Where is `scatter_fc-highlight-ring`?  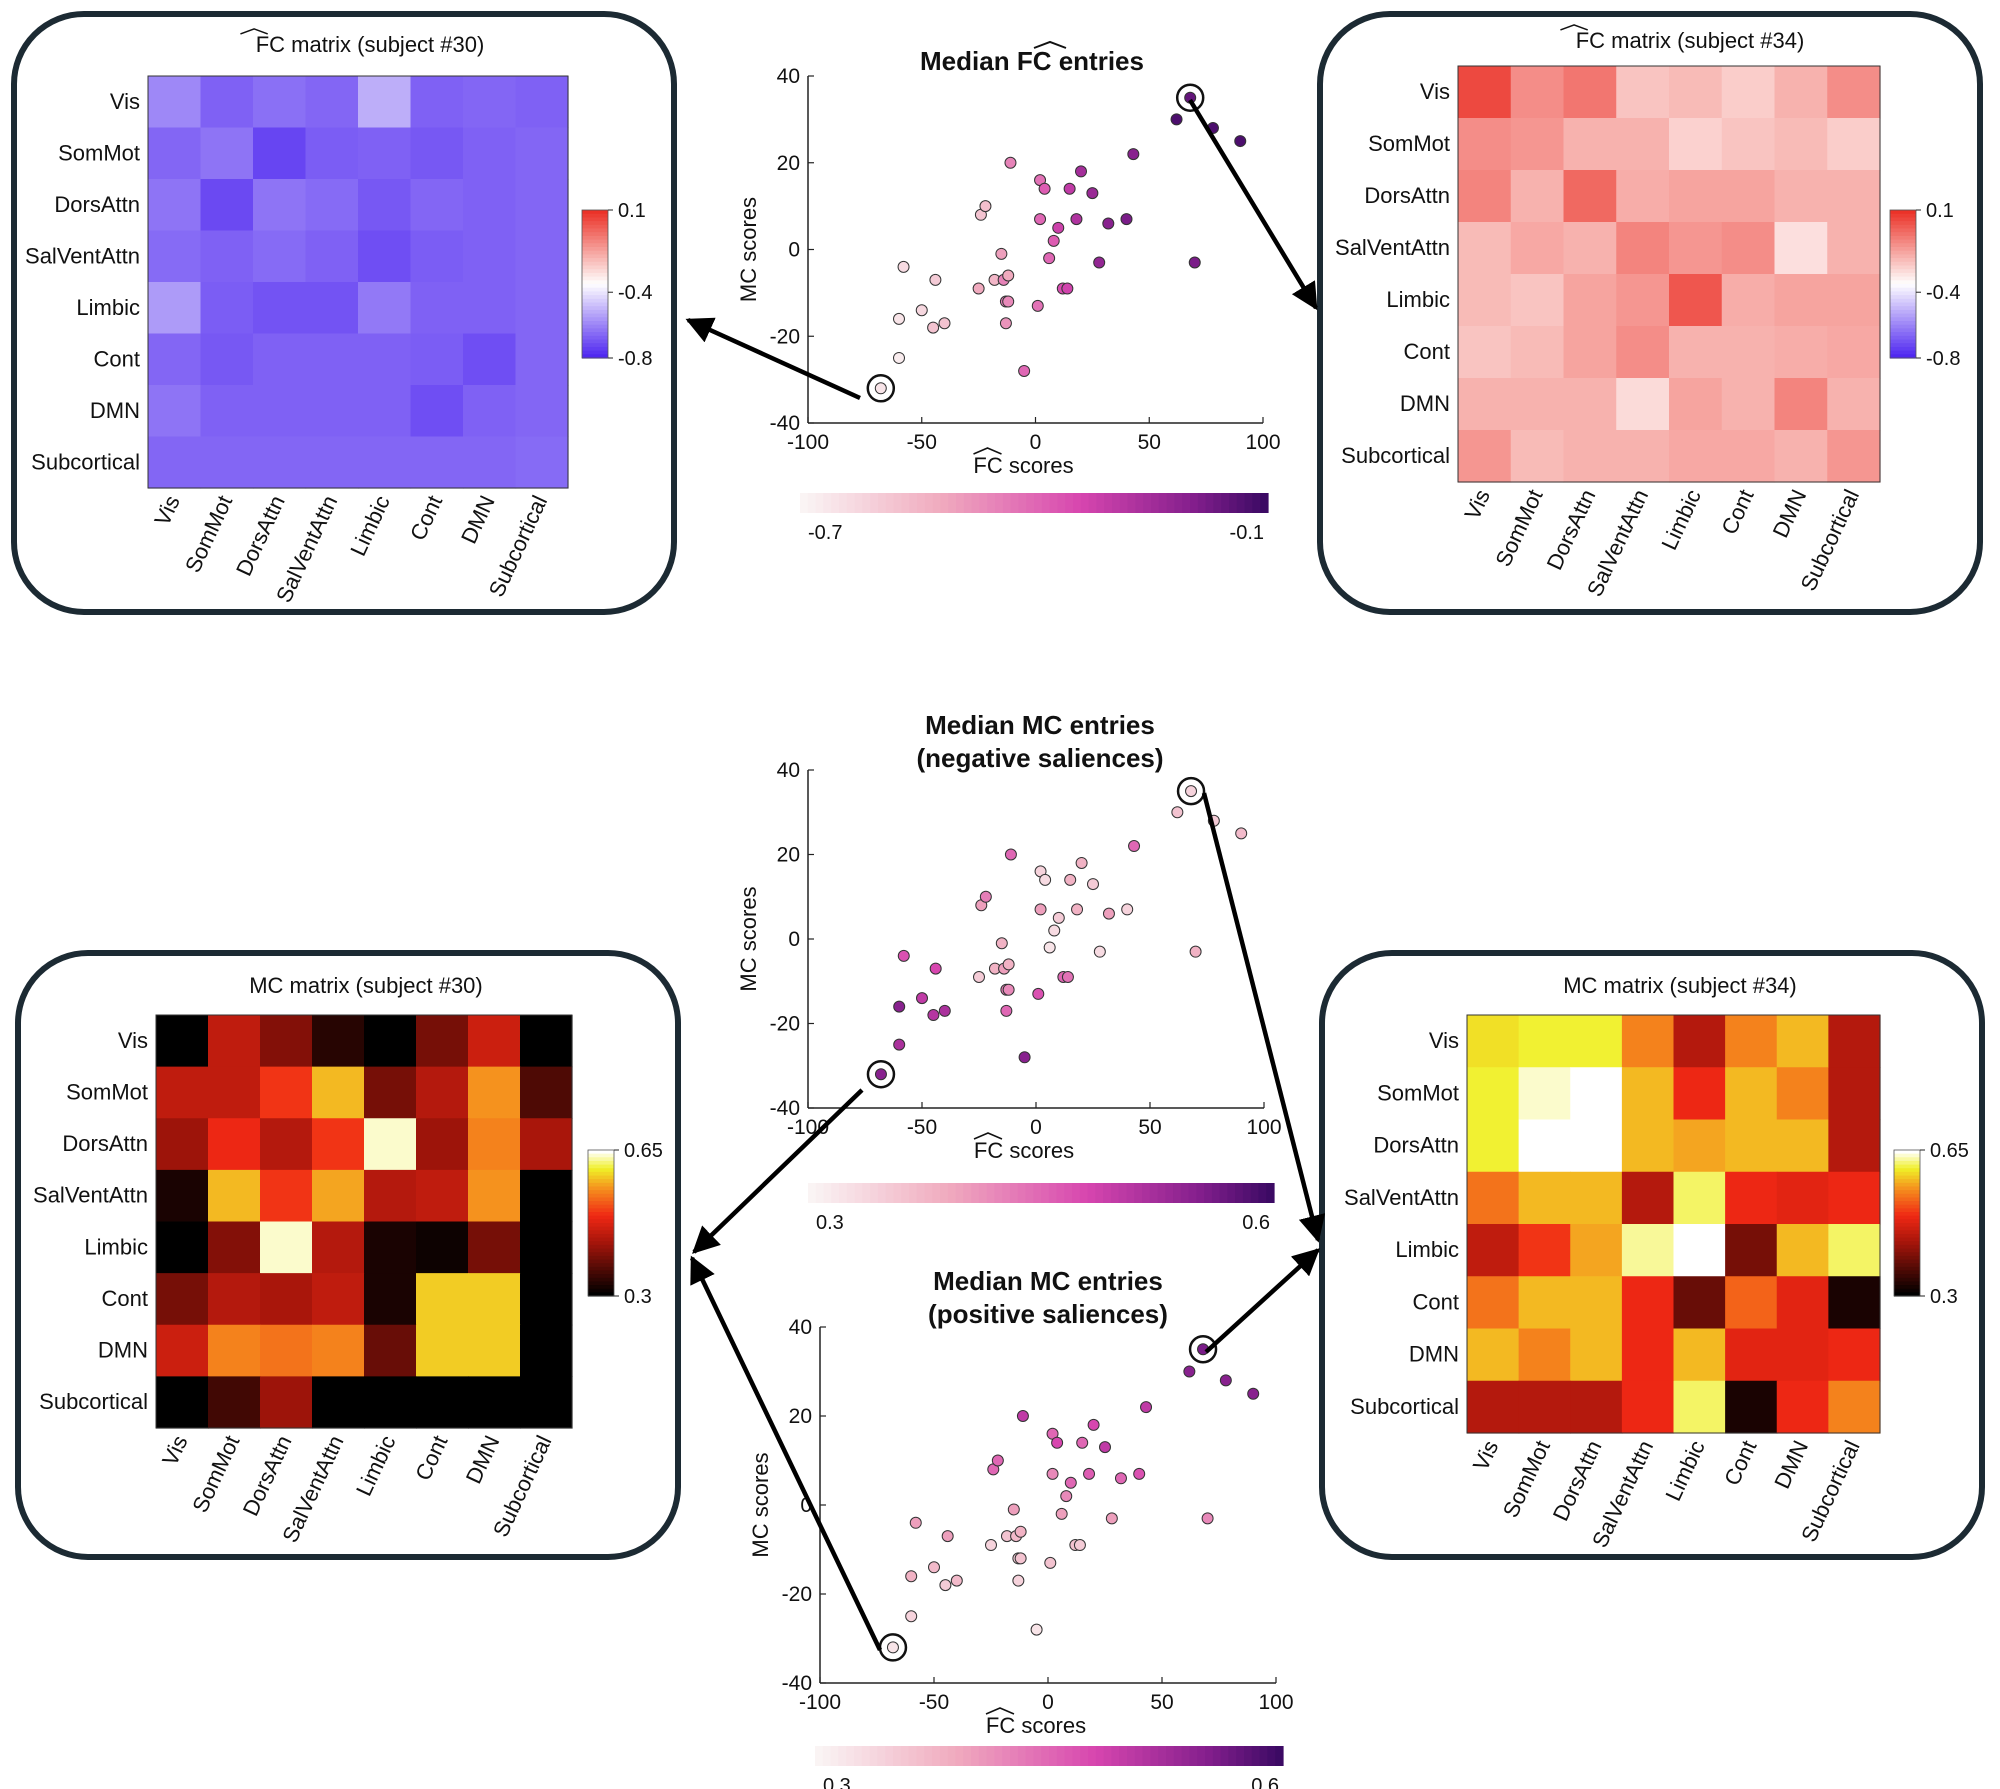
scatter_fc-highlight-ring is located at coordinates (881, 388).